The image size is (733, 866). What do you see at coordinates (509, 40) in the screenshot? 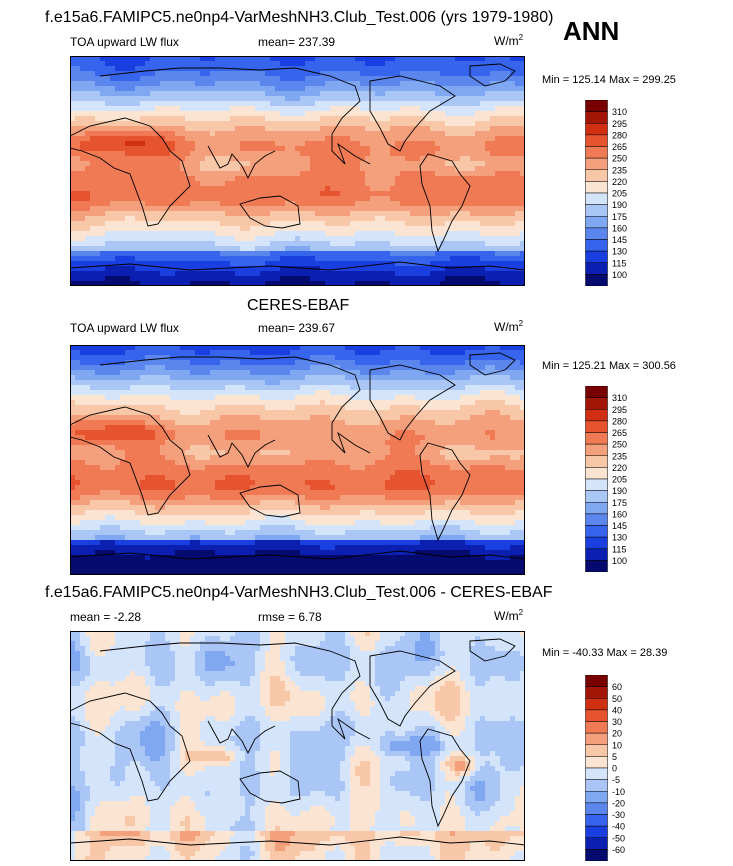
I see `units-label: W/m2` at bounding box center [509, 40].